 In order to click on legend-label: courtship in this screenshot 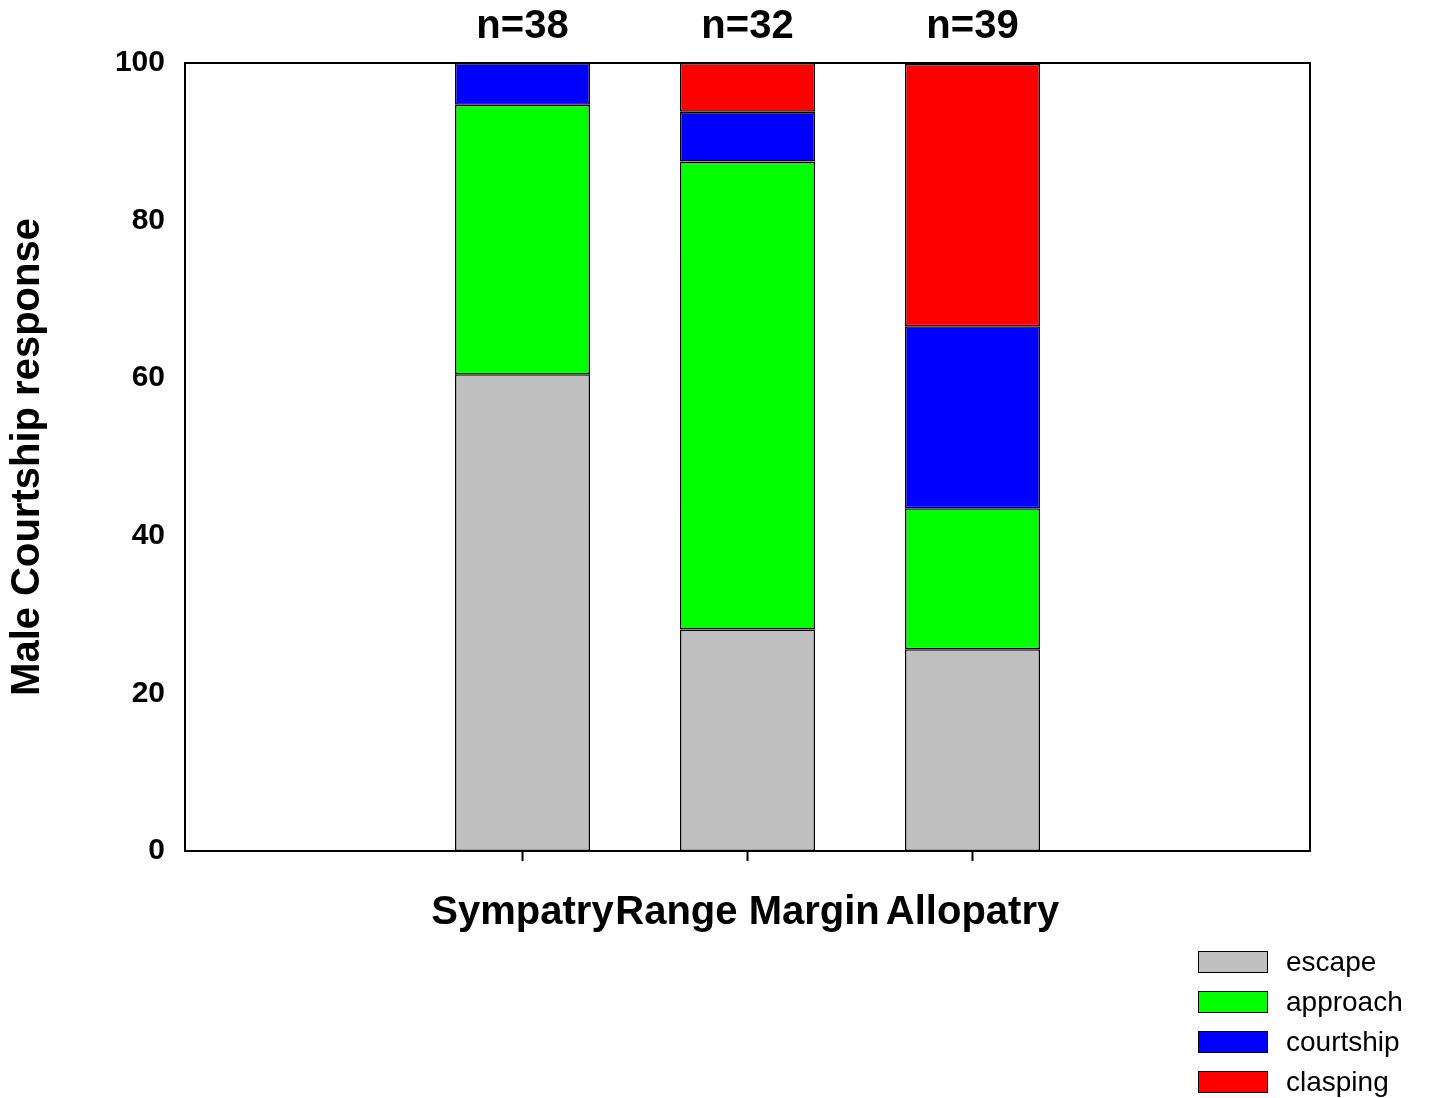, I will do `click(1343, 1042)`.